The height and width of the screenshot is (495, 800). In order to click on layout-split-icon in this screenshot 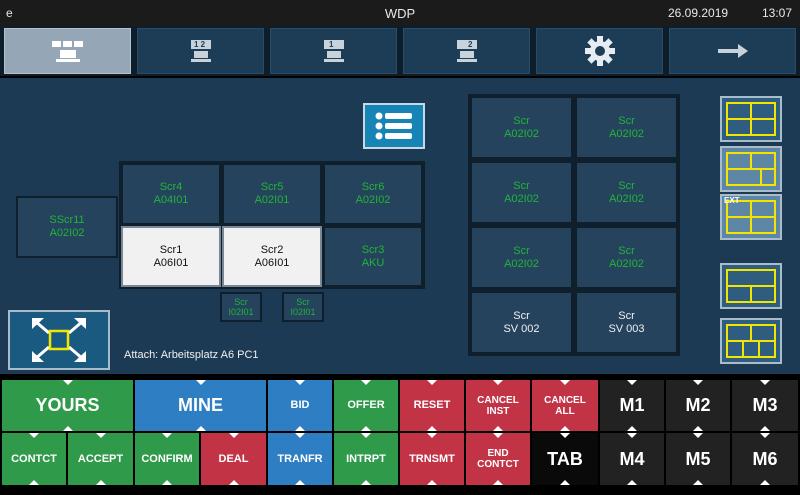, I will do `click(751, 169)`.